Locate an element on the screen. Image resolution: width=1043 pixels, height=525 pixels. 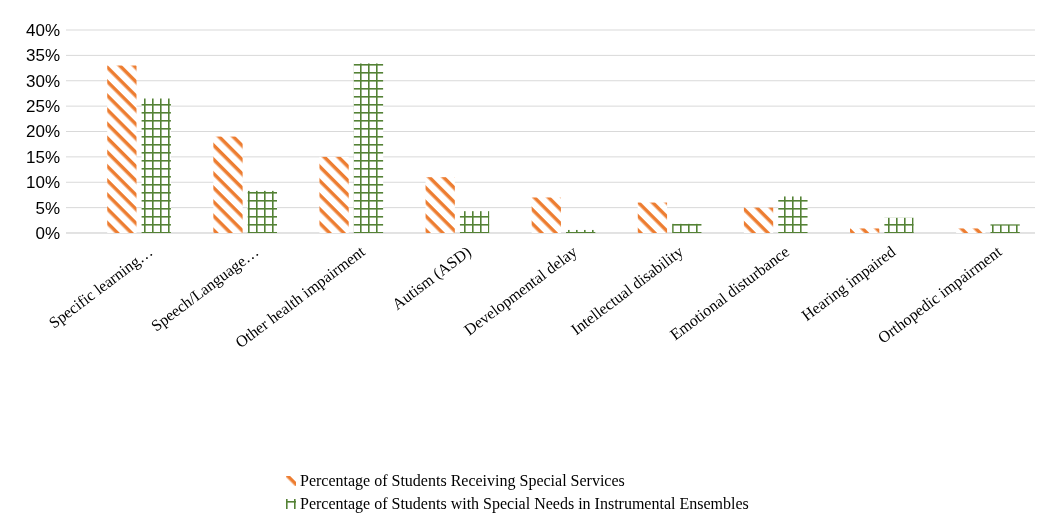
y-tick-label: 5% is located at coordinates (47, 208).